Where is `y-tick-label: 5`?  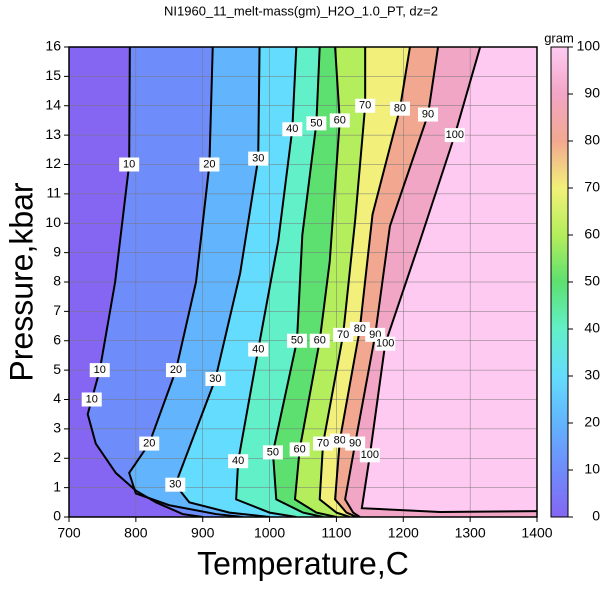 y-tick-label: 5 is located at coordinates (57, 369).